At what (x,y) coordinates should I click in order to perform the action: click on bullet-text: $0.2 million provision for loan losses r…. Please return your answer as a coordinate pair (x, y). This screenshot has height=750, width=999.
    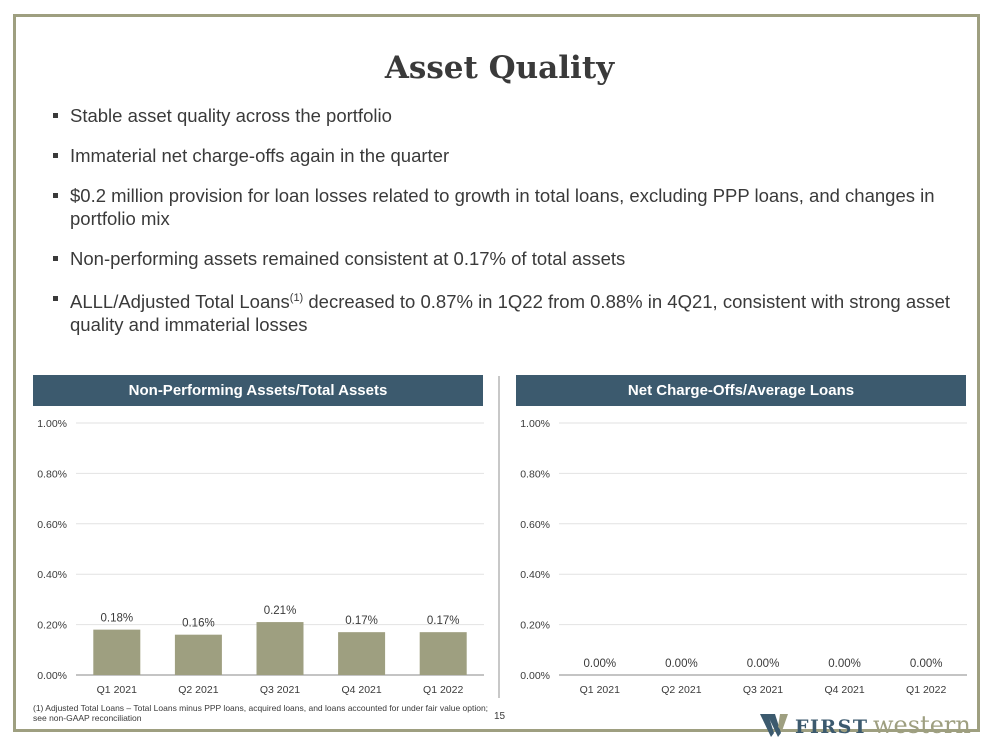
    Looking at the image, I should click on (502, 207).